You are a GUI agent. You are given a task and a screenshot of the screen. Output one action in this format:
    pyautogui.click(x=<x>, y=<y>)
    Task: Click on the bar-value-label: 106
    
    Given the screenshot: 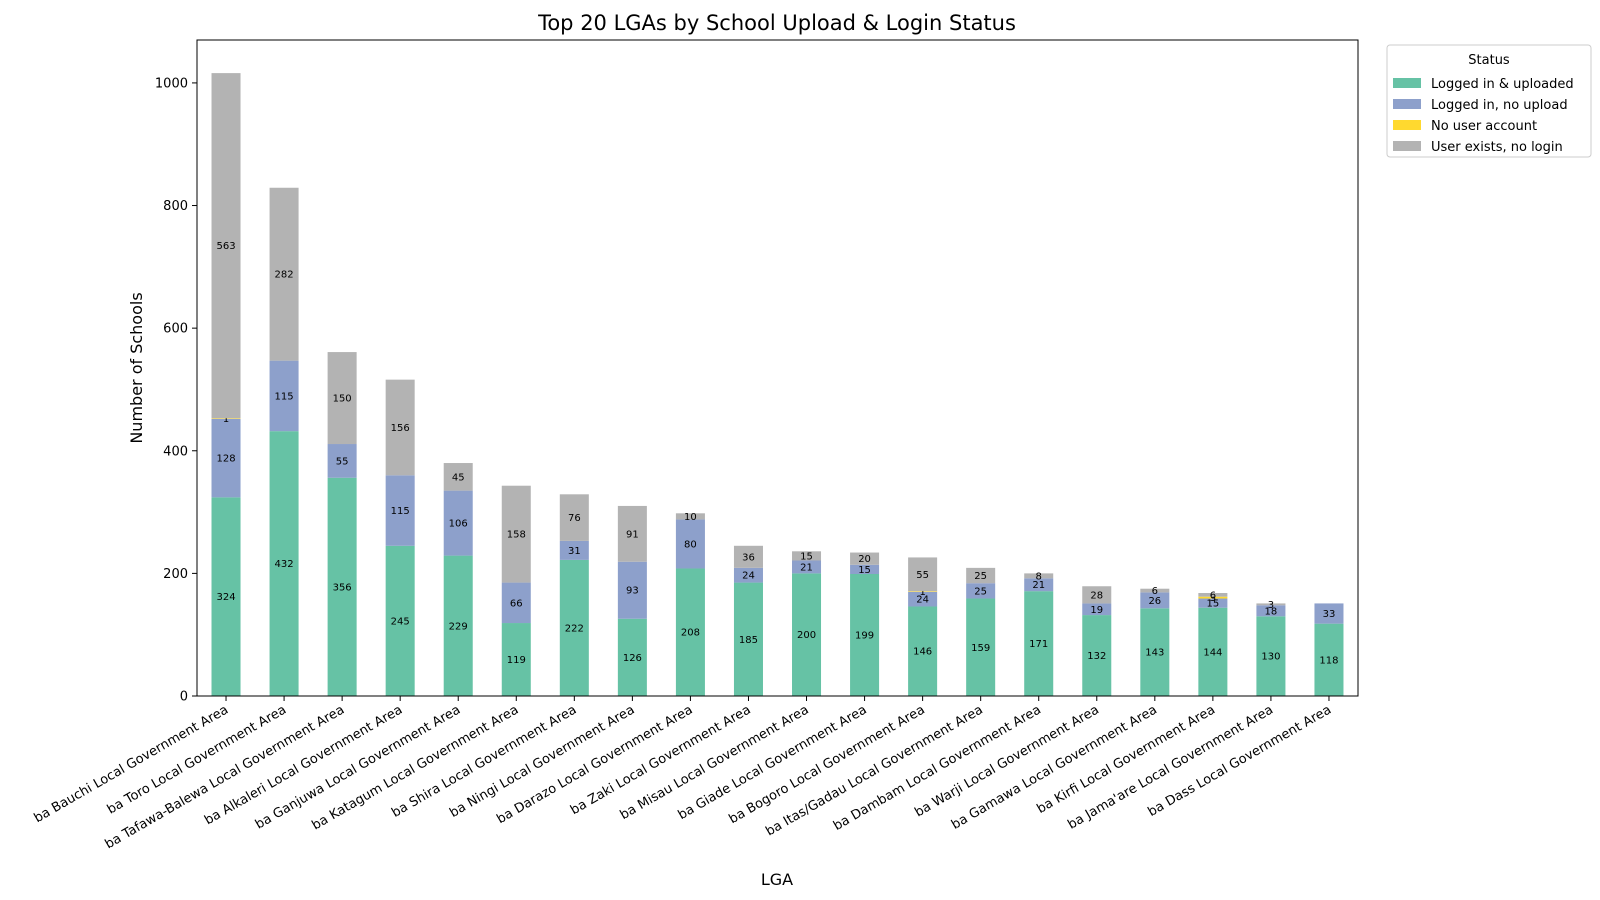 What is the action you would take?
    pyautogui.click(x=458, y=524)
    